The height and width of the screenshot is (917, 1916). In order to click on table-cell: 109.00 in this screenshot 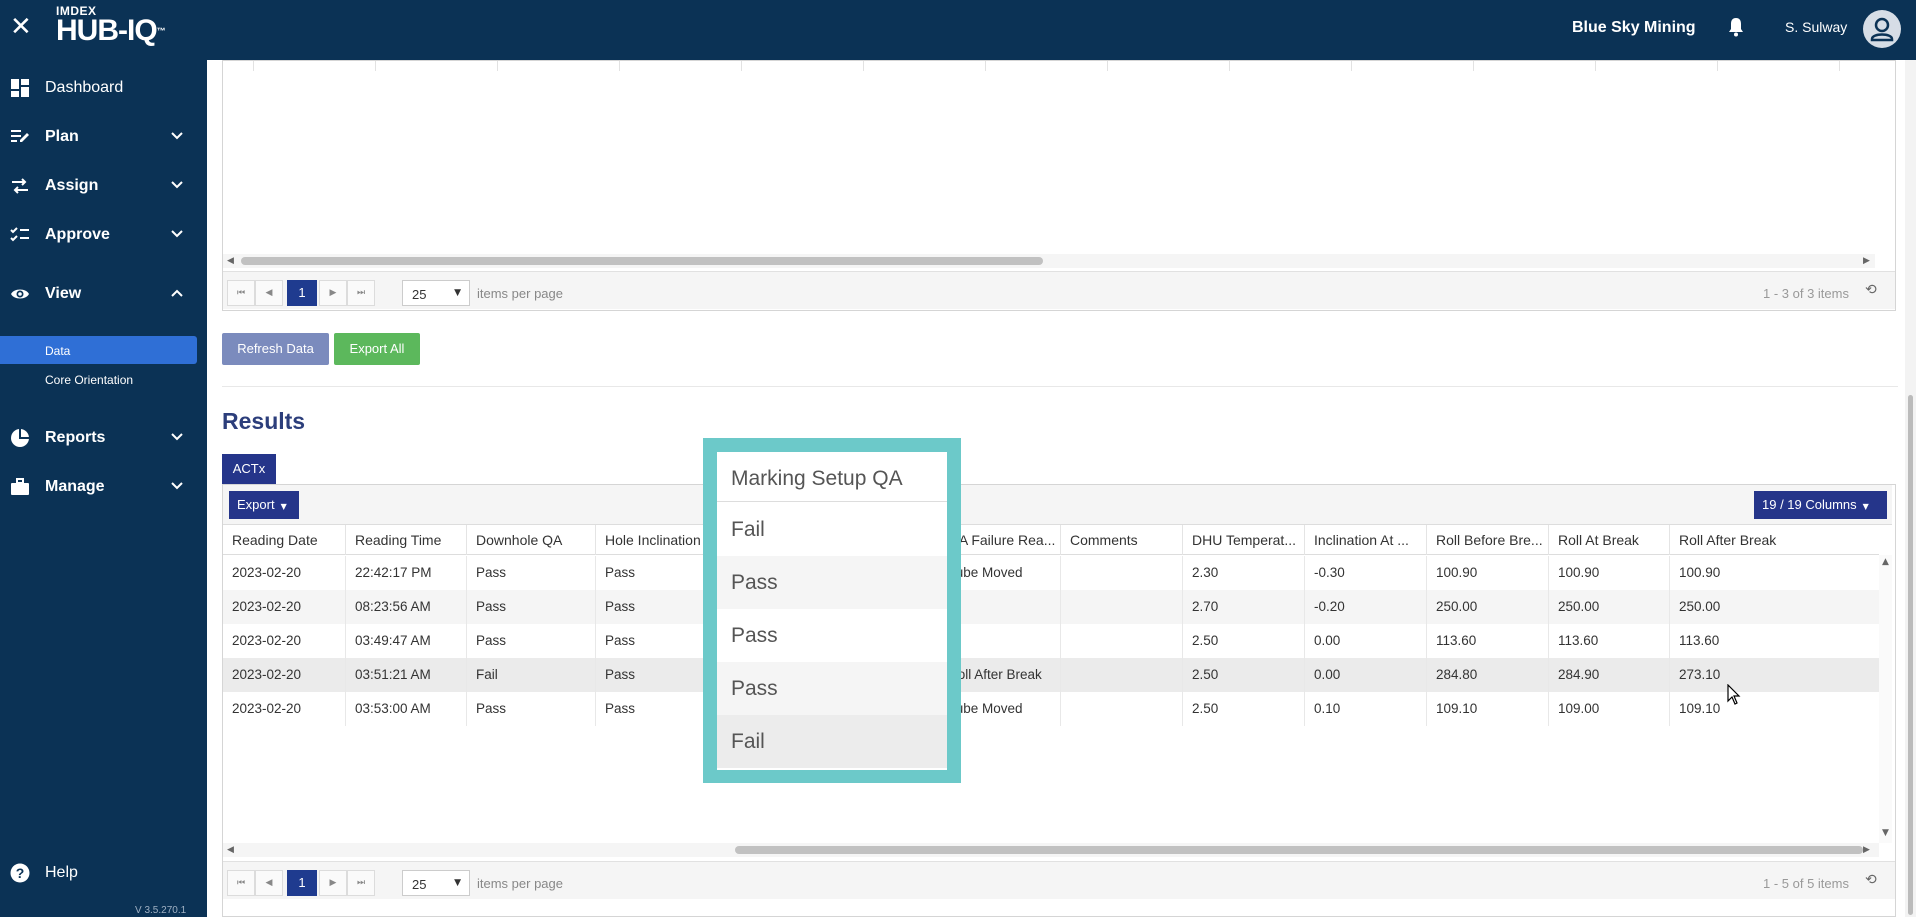, I will do `click(1608, 709)`.